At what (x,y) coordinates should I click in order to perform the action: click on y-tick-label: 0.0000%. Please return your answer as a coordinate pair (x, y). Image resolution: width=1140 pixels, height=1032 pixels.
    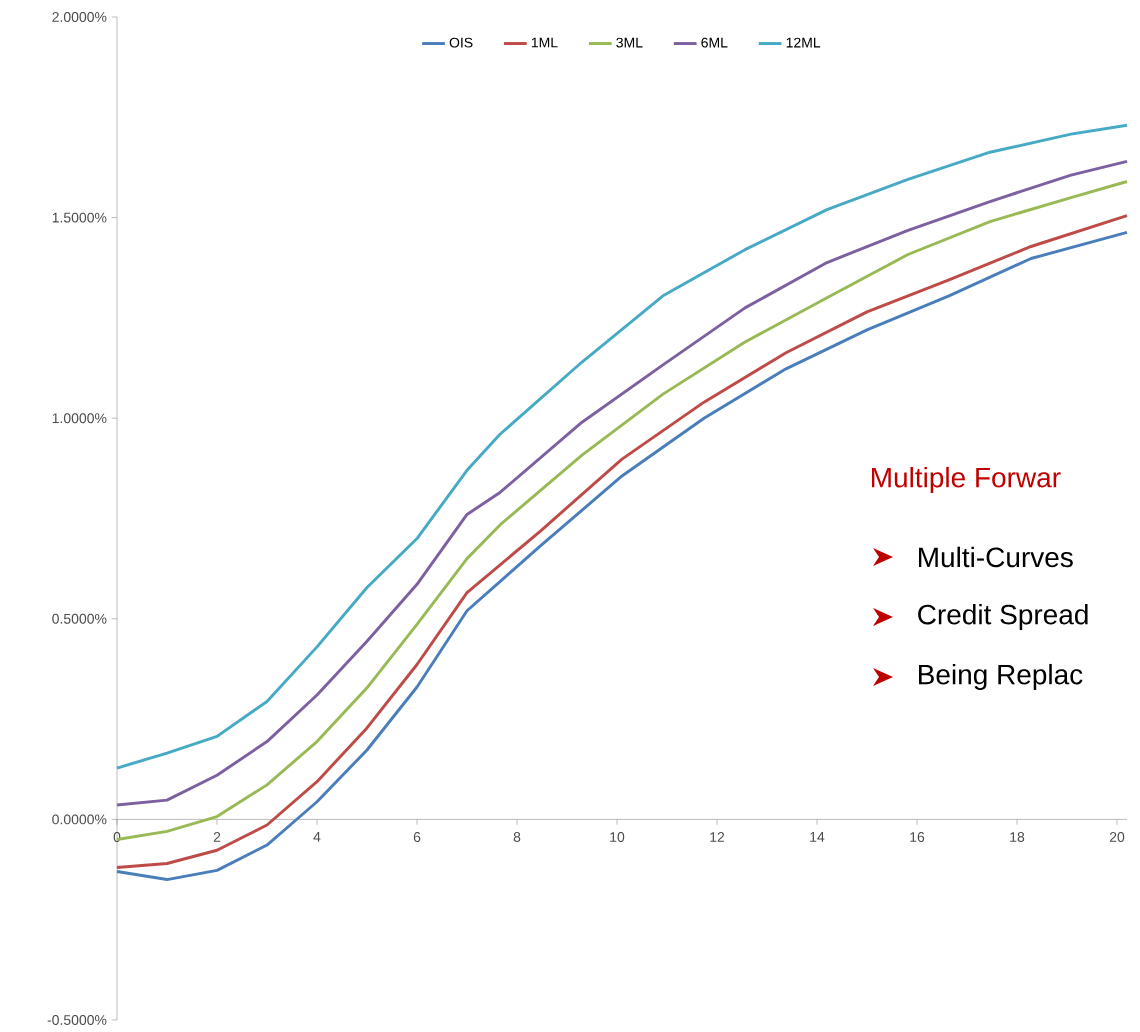
    Looking at the image, I should click on (79, 819).